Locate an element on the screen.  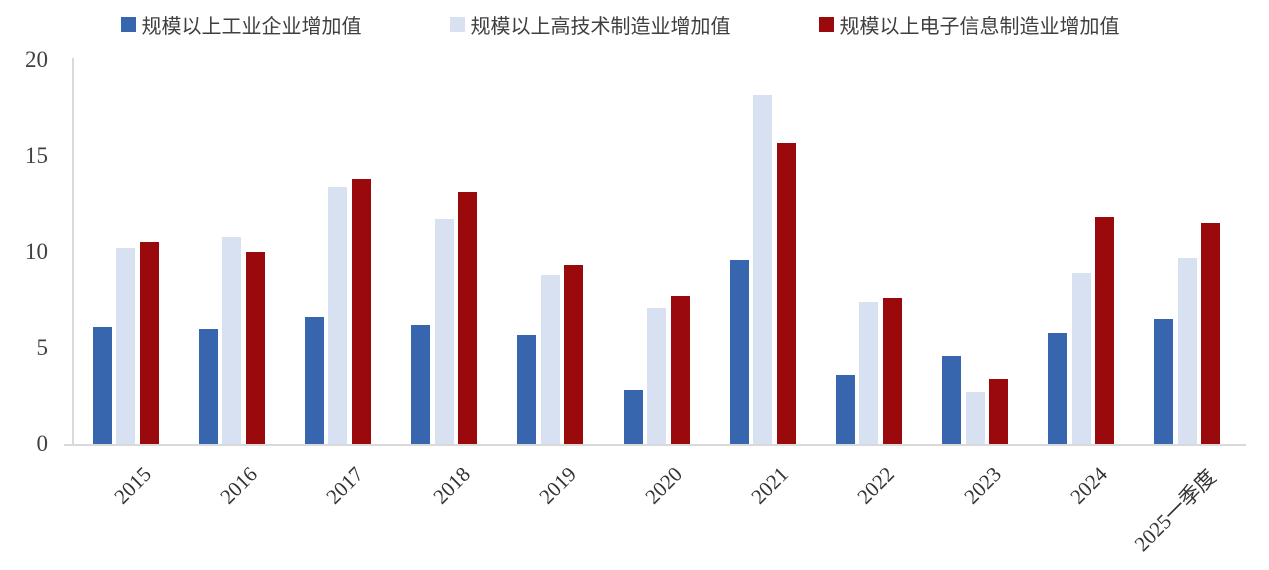
legend-label: 规模以上工业企业增加值 is located at coordinates (251, 27).